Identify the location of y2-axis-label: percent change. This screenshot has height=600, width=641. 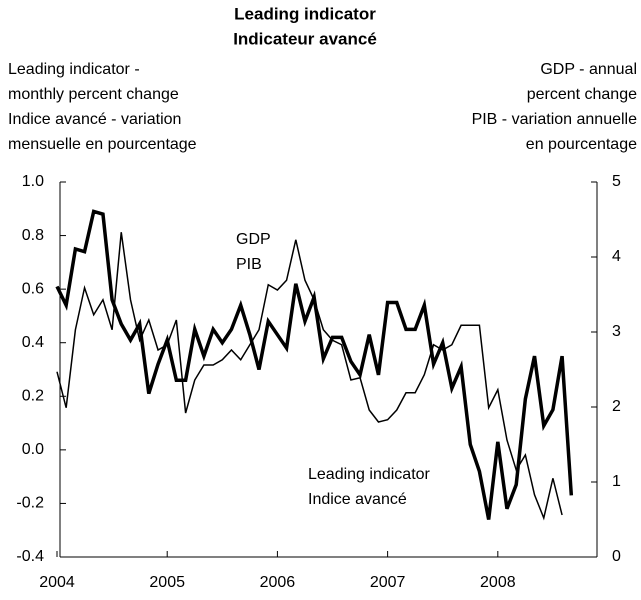
(582, 94).